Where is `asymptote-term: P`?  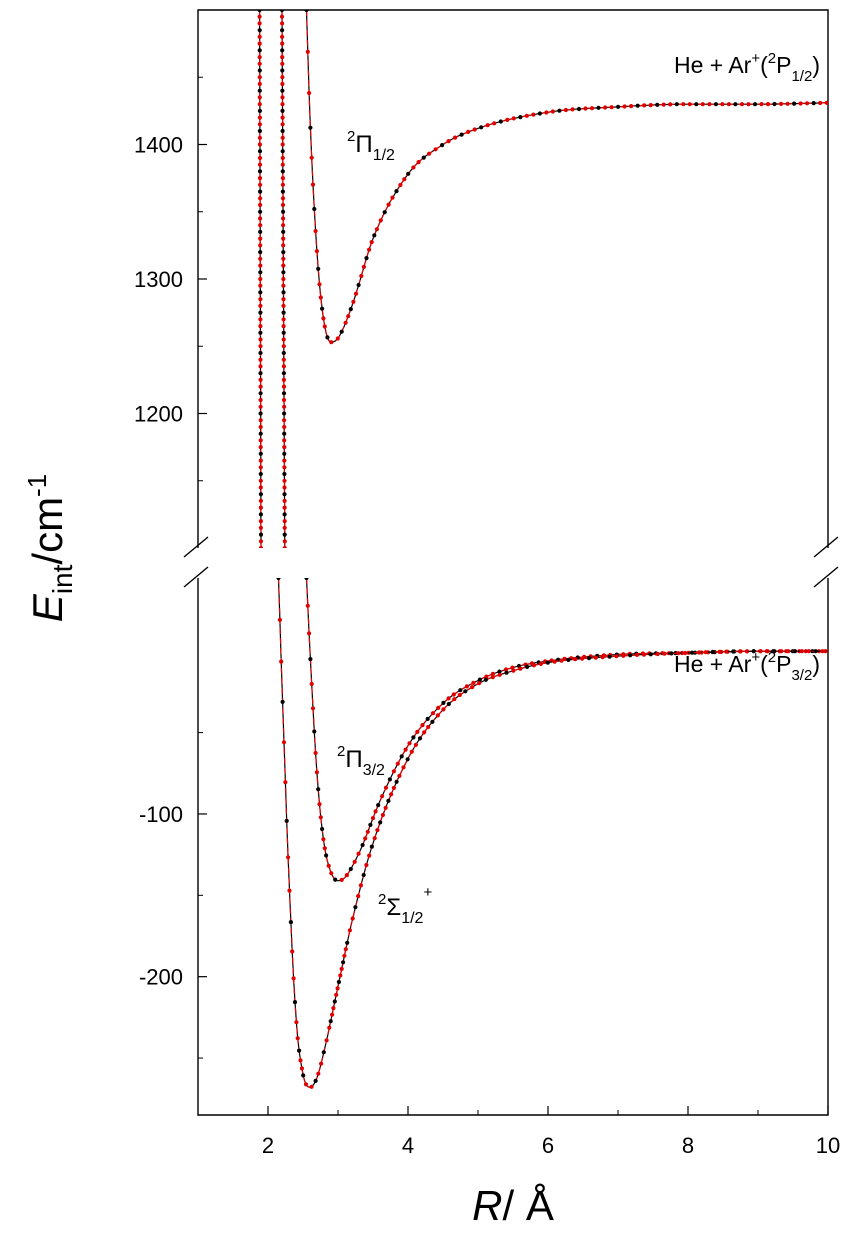 asymptote-term: P is located at coordinates (783, 65).